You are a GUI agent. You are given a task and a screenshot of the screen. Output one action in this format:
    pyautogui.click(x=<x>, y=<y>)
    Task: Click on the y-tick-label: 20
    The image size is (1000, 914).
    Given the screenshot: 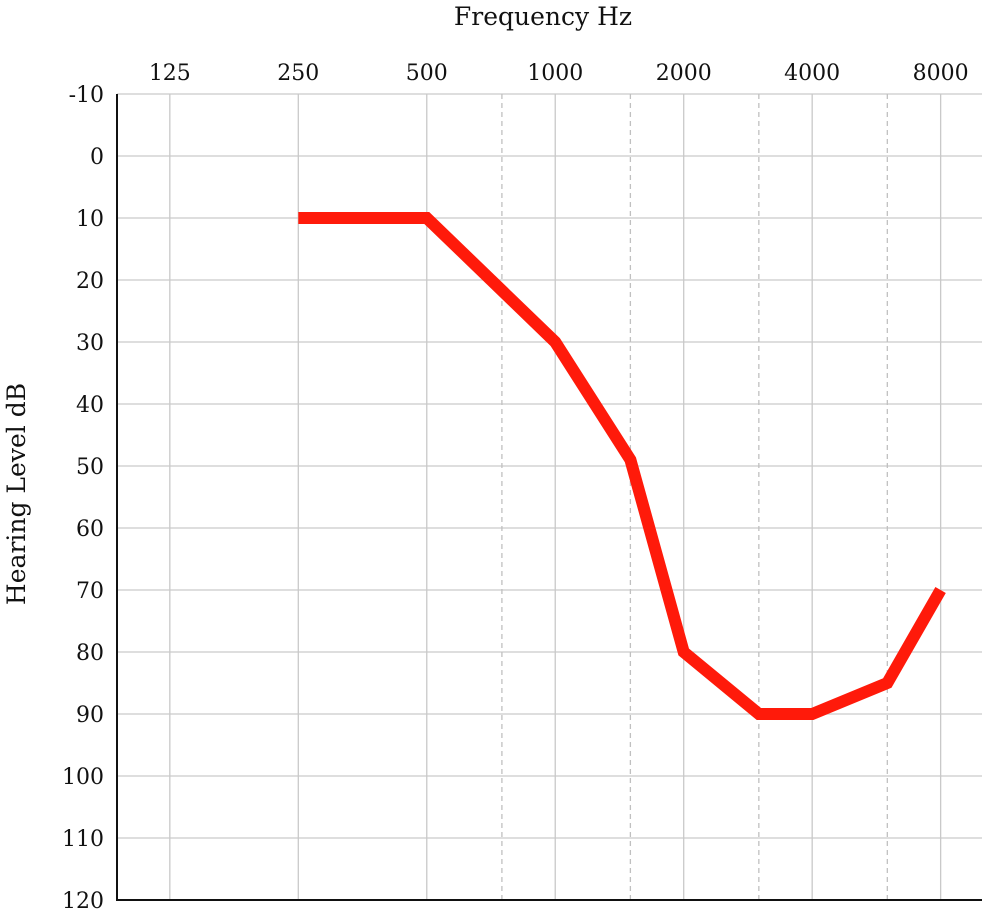 What is the action you would take?
    pyautogui.click(x=90, y=281)
    